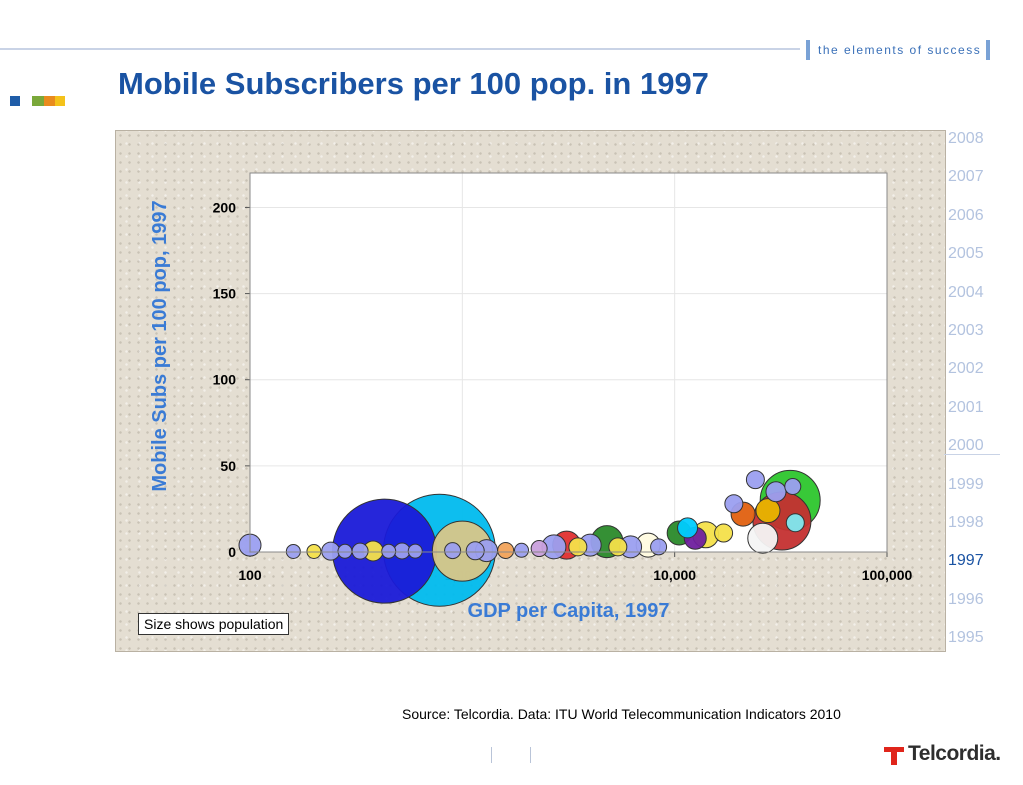  I want to click on year-1995: 1995, so click(966, 638).